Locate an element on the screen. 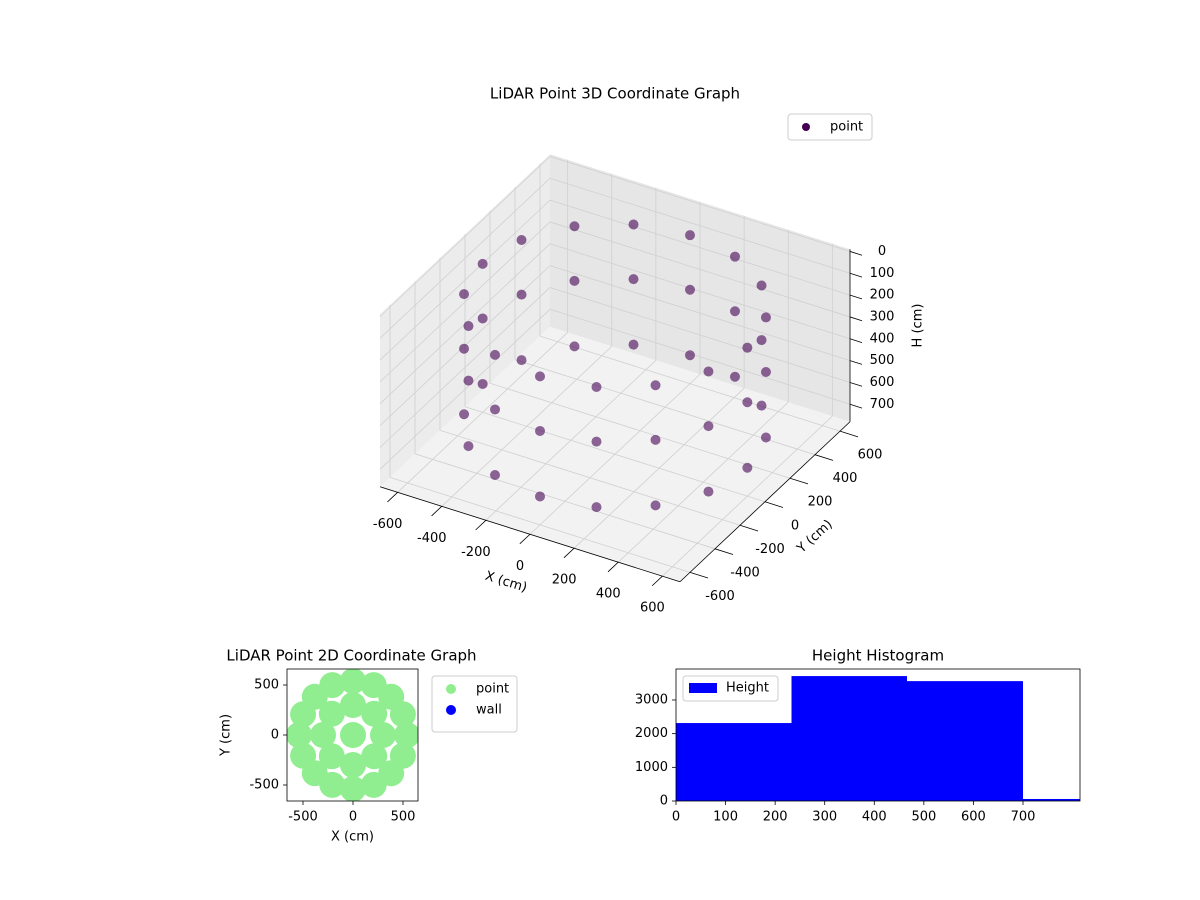  chart-title: LiDAR Point 2D Coordinate Graph is located at coordinates (351, 656).